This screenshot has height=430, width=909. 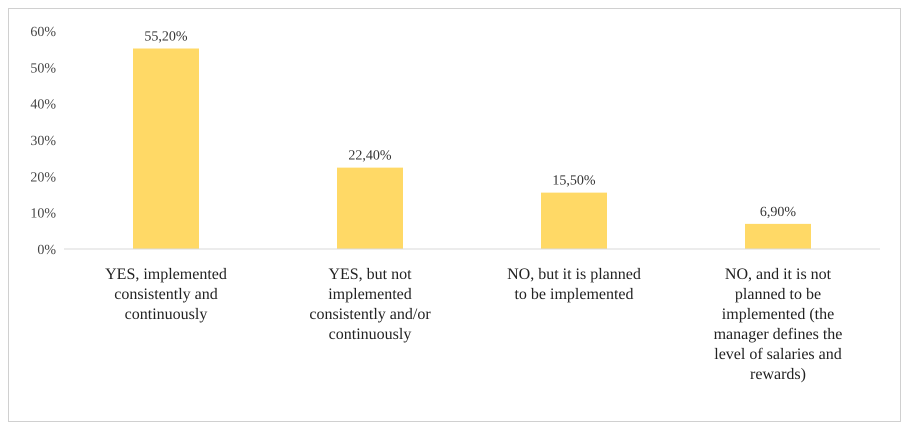 I want to click on x-tick-label: YES, but not implemented consistently and/or continuously, so click(x=370, y=304).